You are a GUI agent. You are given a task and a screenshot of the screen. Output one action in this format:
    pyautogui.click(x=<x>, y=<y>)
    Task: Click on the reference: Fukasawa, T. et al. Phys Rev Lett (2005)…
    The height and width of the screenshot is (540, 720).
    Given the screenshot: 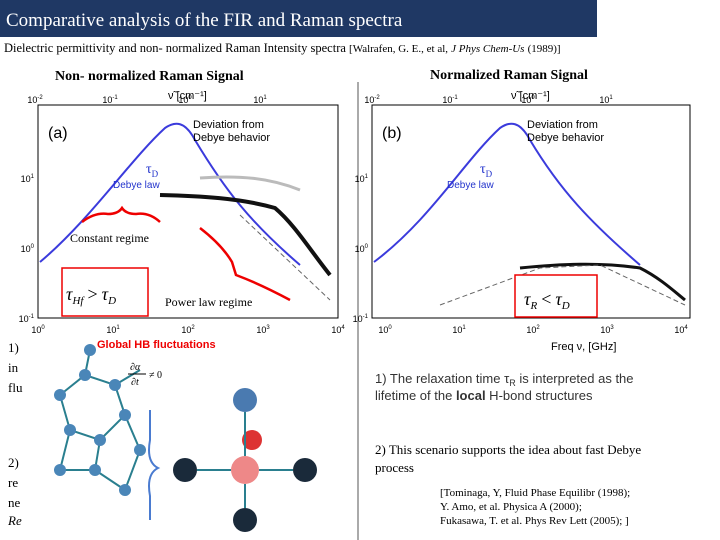 What is the action you would take?
    pyautogui.click(x=534, y=521)
    